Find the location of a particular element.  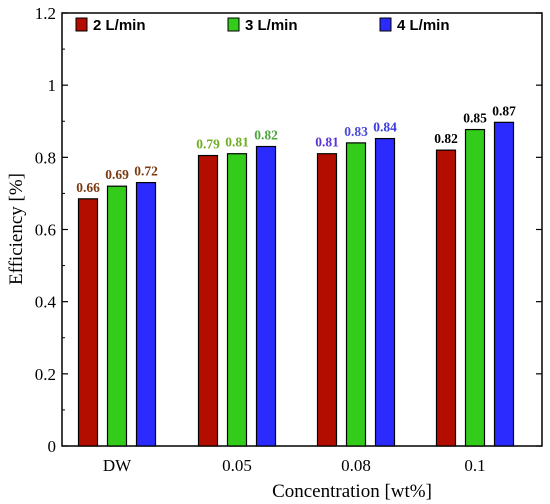

bar-4-l-min-DW is located at coordinates (146, 314).